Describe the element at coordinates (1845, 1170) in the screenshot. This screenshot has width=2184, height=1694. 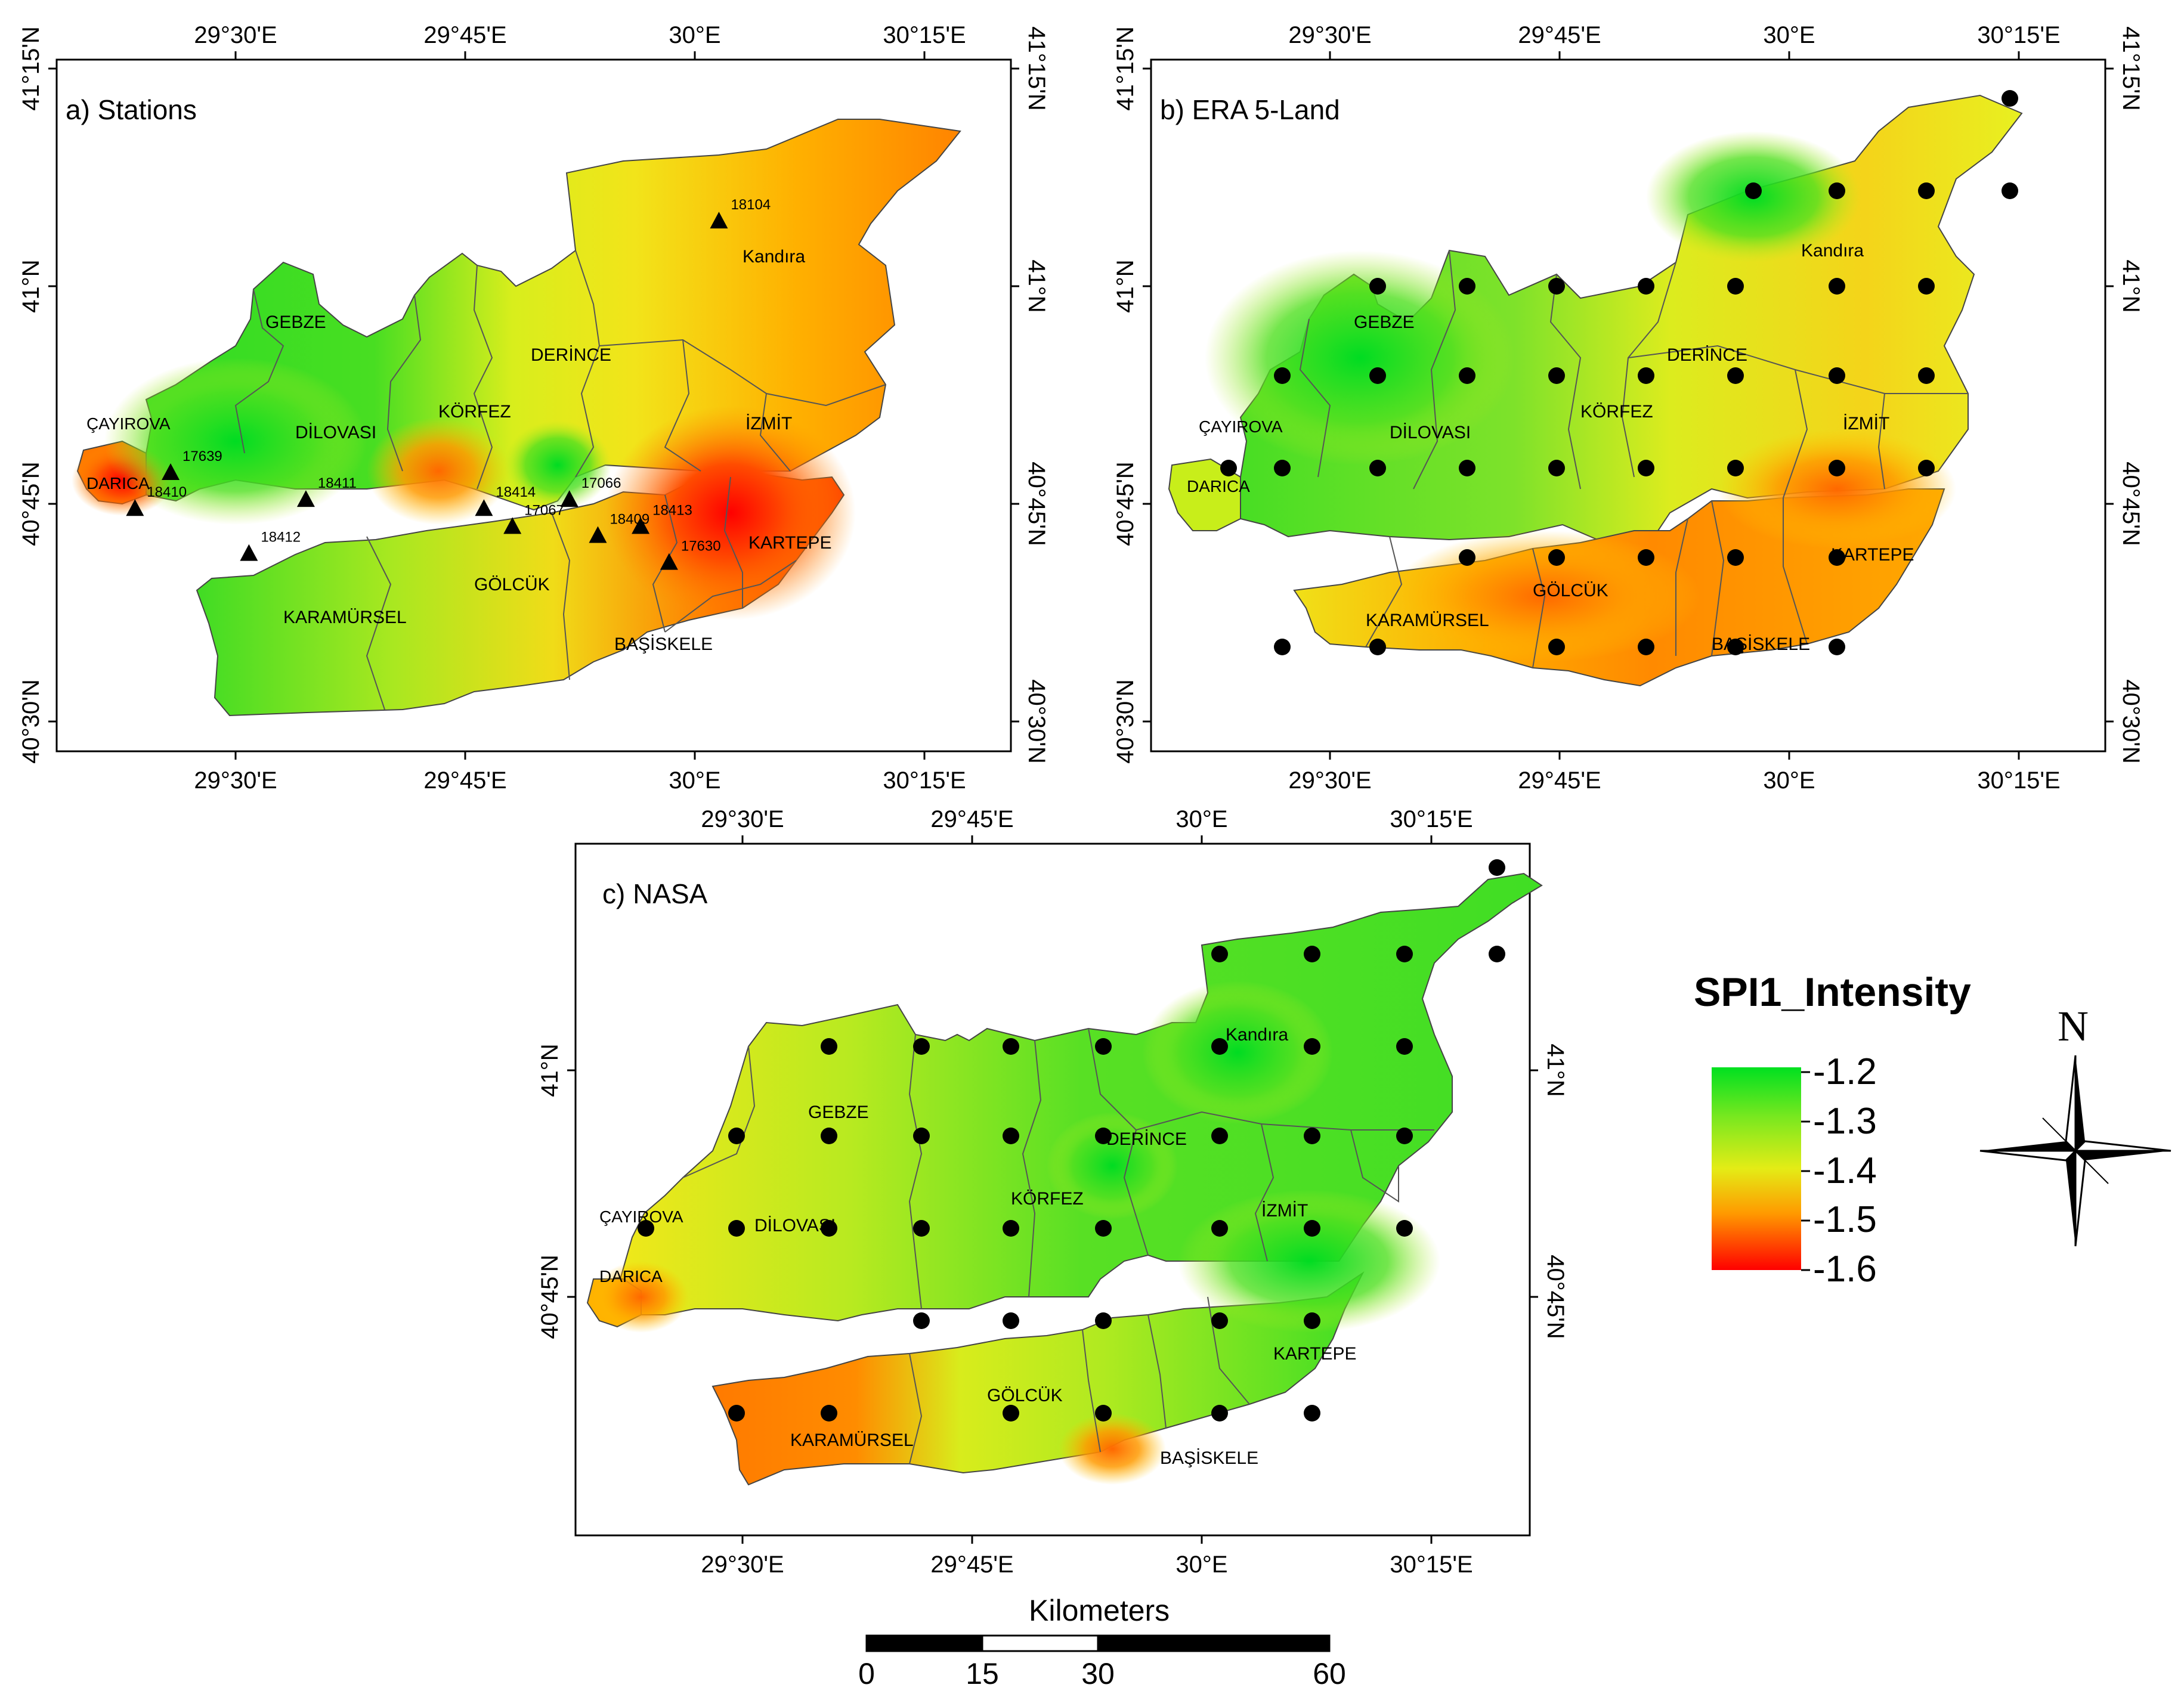
I see `legend-label-3: -1.4` at that location.